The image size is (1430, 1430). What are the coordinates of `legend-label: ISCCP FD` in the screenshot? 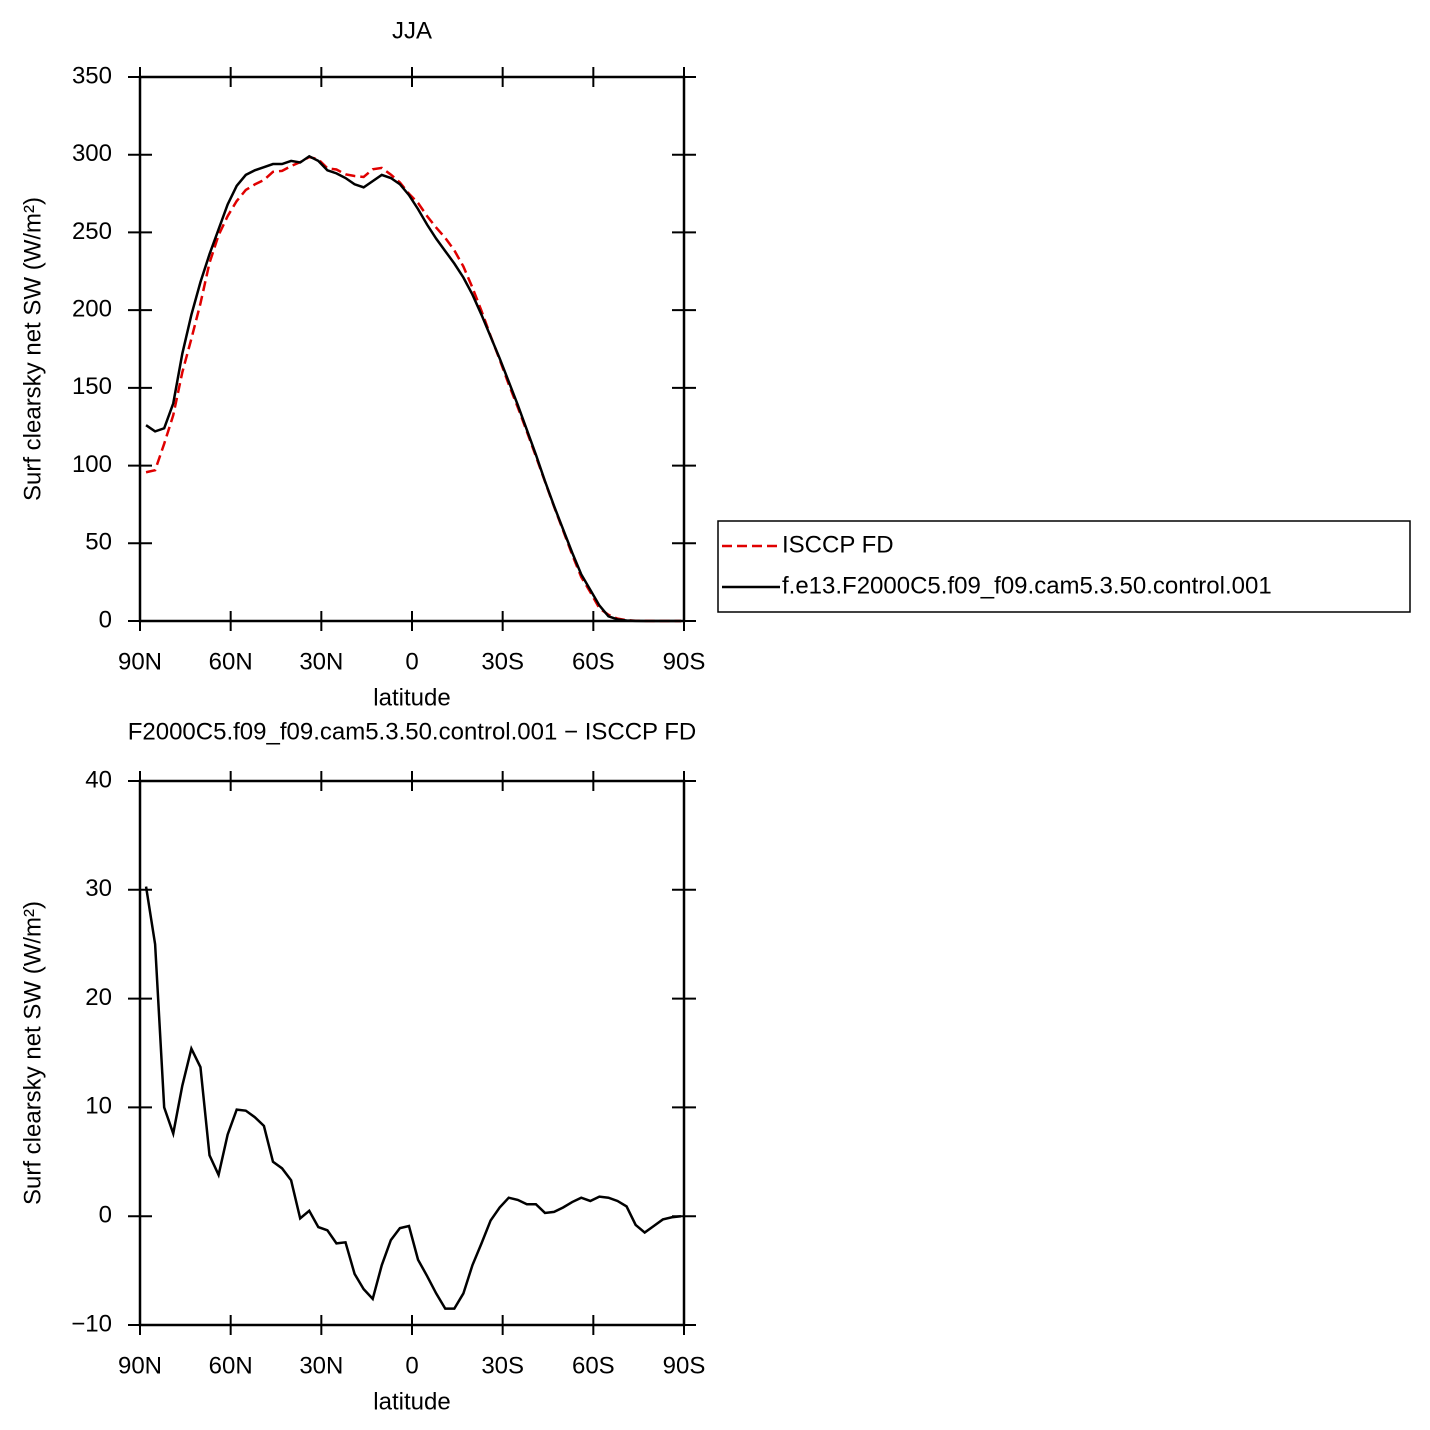 It's located at (838, 544).